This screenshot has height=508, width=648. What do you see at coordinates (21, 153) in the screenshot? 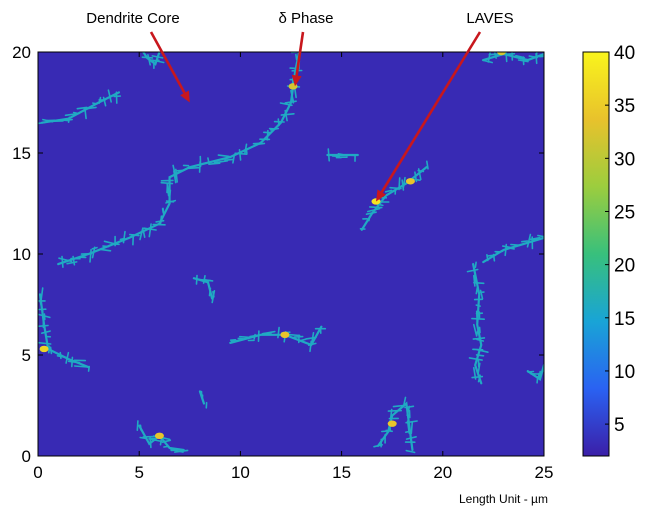
I see `y-tick-label: 15` at bounding box center [21, 153].